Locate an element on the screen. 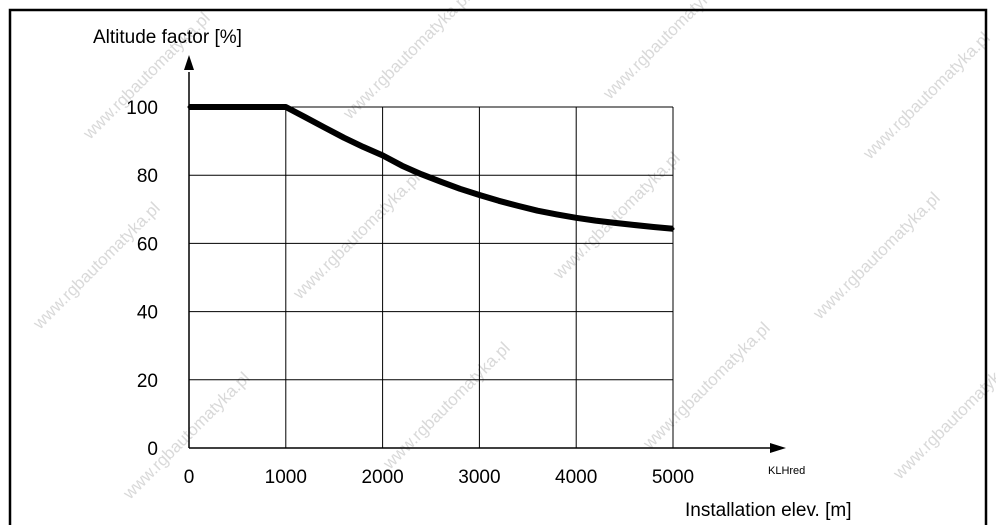 The width and height of the screenshot is (996, 525). x-tick-label: 4000 is located at coordinates (576, 477).